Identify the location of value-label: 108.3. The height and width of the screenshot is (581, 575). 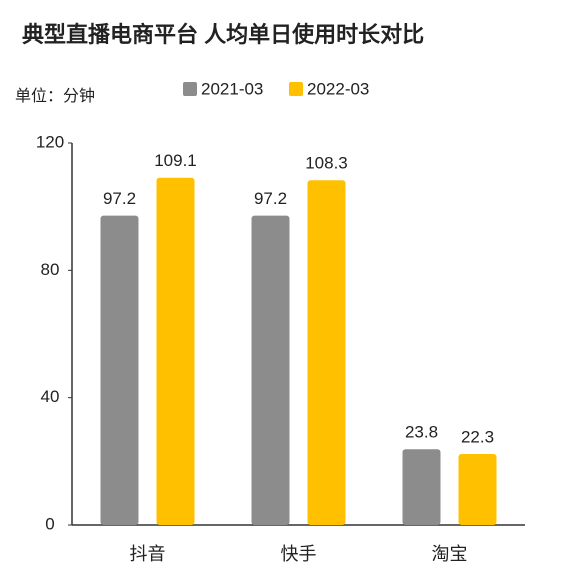
(326, 163).